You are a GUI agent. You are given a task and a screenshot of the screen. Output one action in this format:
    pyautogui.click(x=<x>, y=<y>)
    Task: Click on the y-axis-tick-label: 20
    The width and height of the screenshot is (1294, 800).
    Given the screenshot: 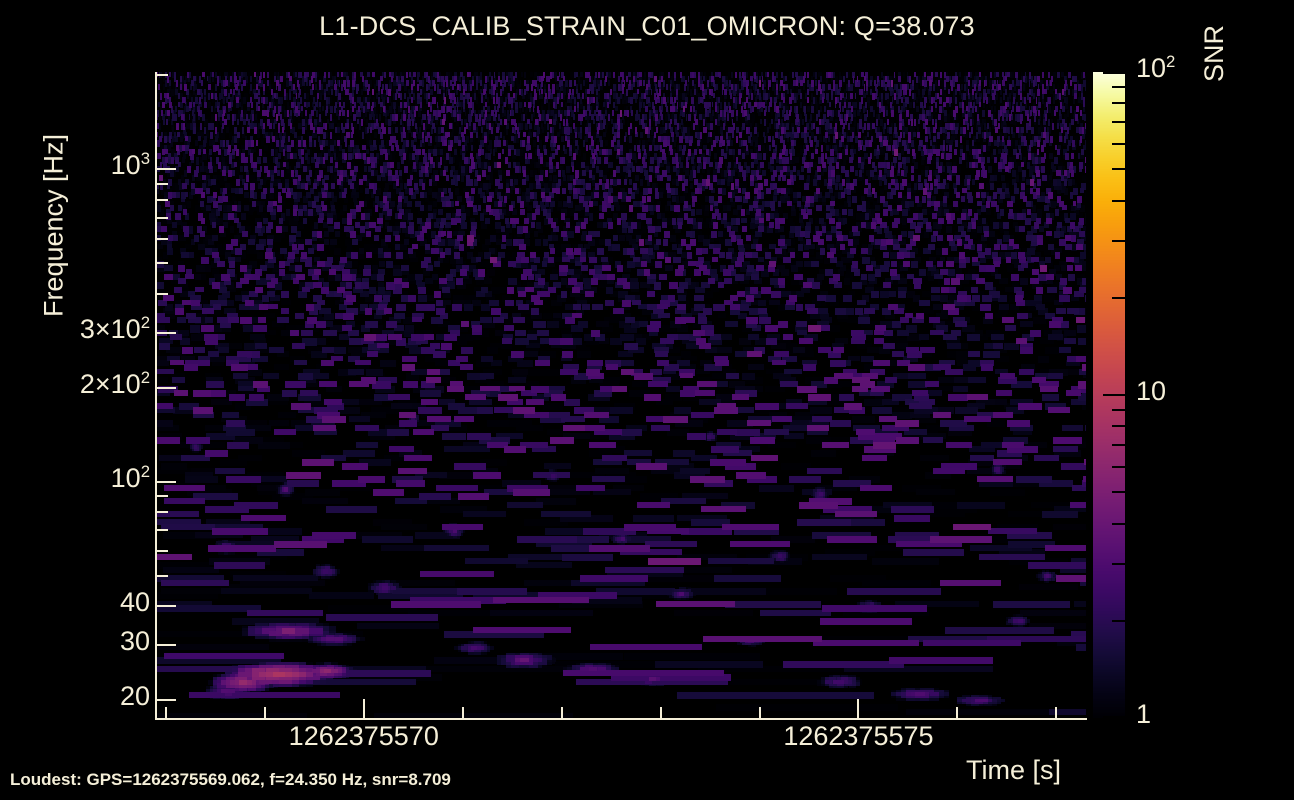 What is the action you would take?
    pyautogui.click(x=134, y=695)
    